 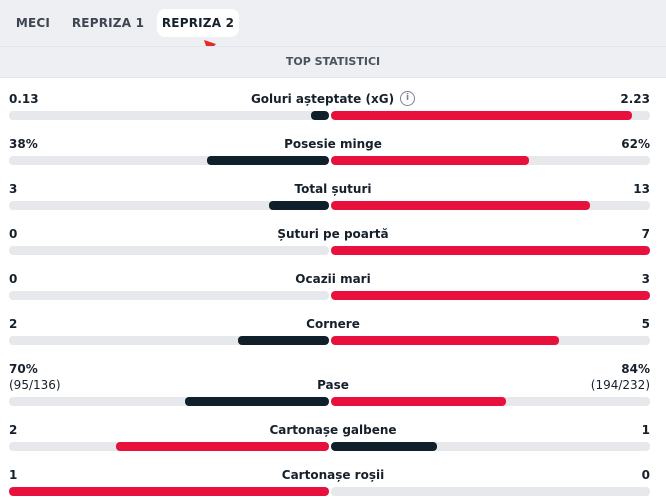 What do you see at coordinates (198, 23) in the screenshot?
I see `tab-repriza-2: REPRIZA 2` at bounding box center [198, 23].